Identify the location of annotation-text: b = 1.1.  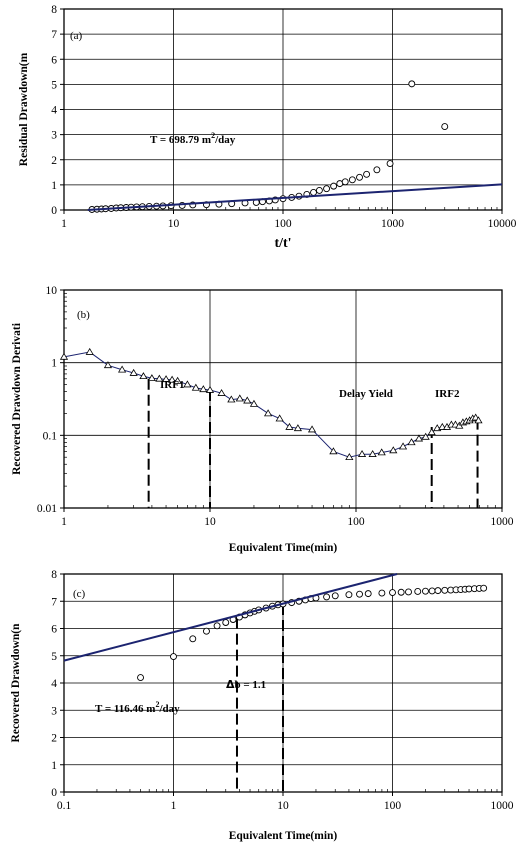
(251, 685).